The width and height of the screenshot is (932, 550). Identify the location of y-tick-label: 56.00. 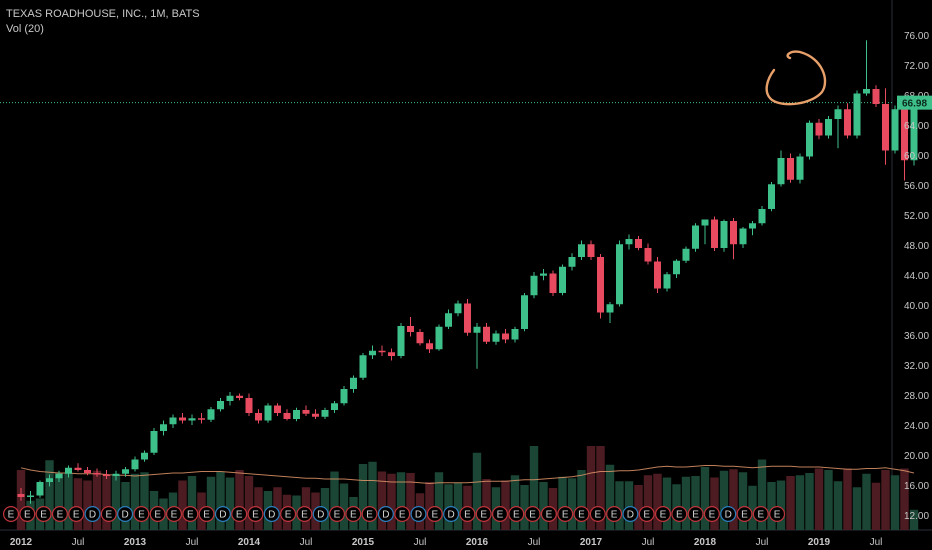
(916, 186).